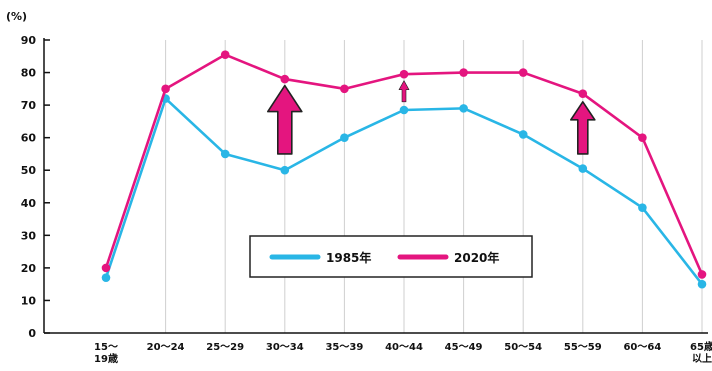 The image size is (712, 371). What do you see at coordinates (29, 40) in the screenshot?
I see `y-tick-label: 90` at bounding box center [29, 40].